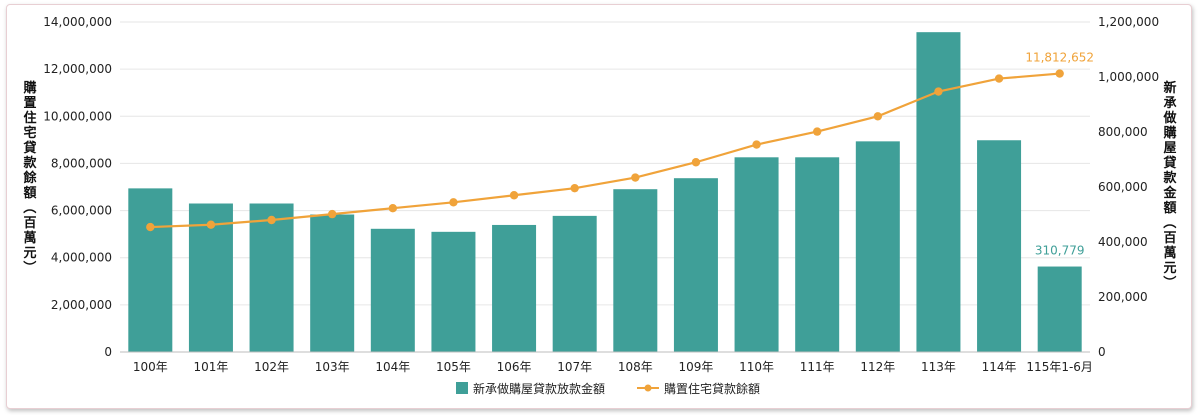  I want to click on data-label: 310,779, so click(1060, 251).